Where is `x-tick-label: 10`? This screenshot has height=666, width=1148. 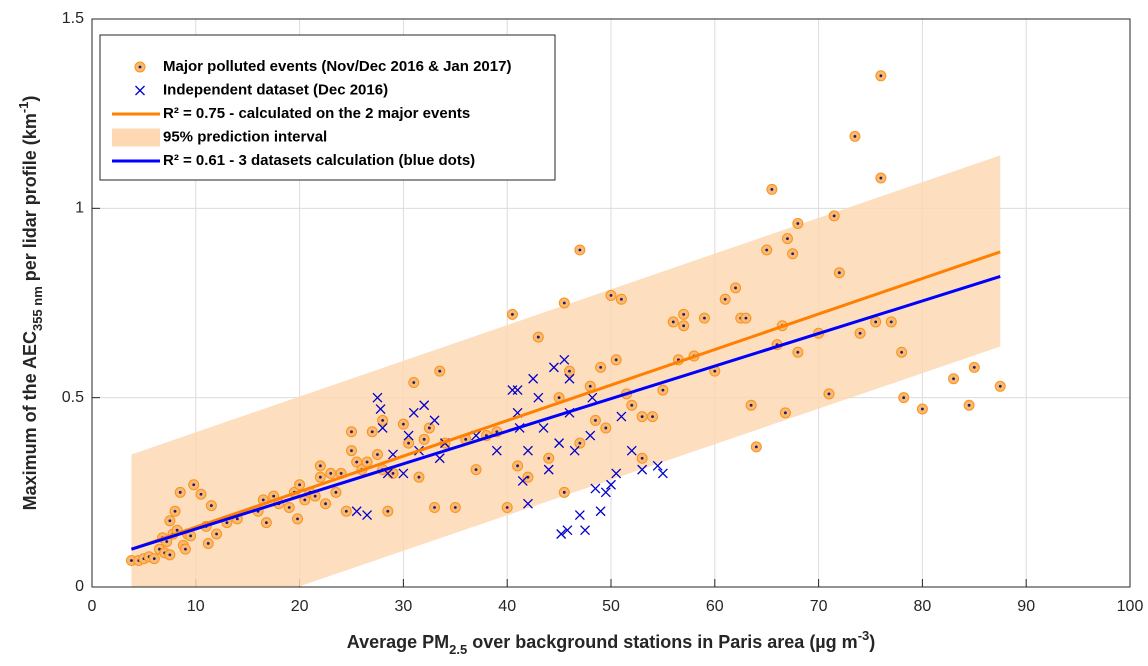 x-tick-label: 10 is located at coordinates (196, 606).